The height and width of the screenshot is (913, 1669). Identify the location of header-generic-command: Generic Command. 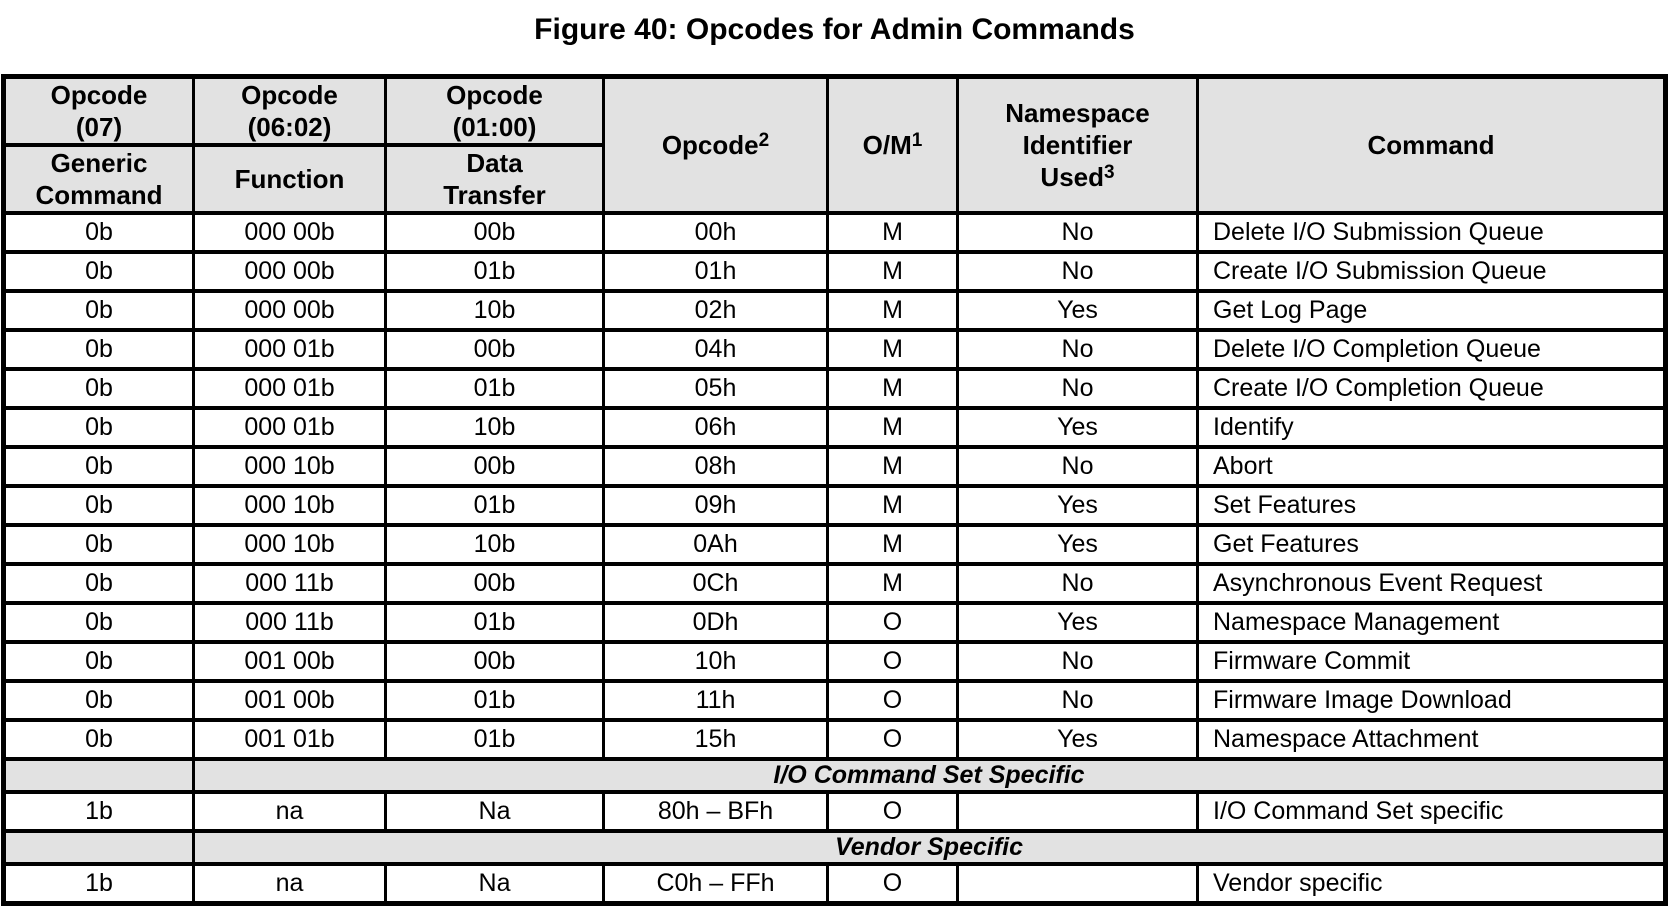
(98, 179).